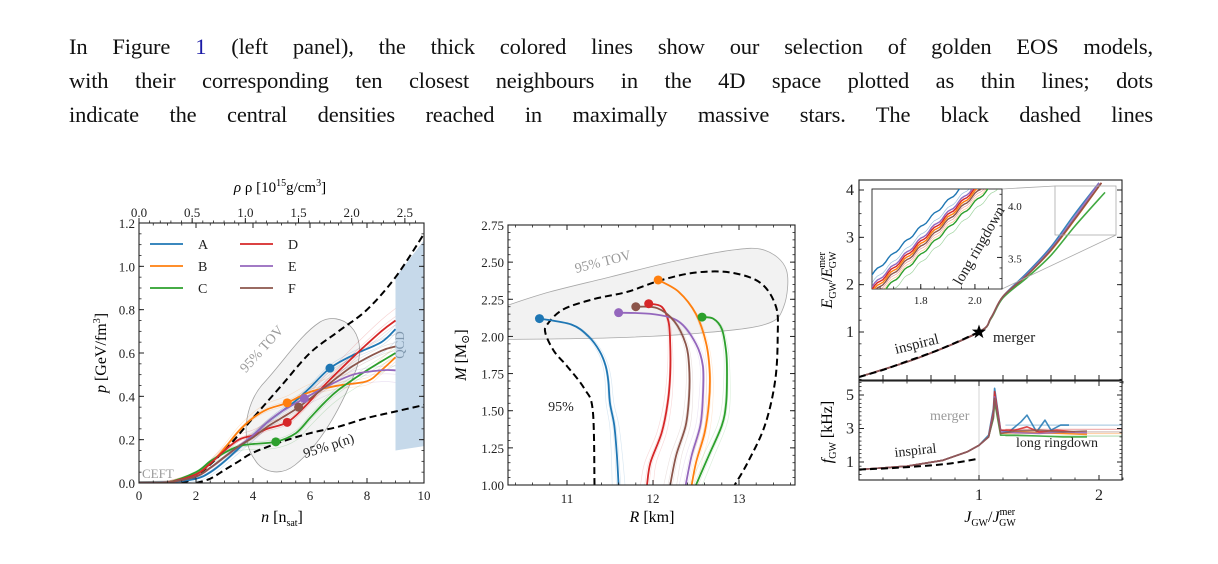 The height and width of the screenshot is (564, 1218). What do you see at coordinates (711, 400) in the screenshot?
I see `mr-line-C` at bounding box center [711, 400].